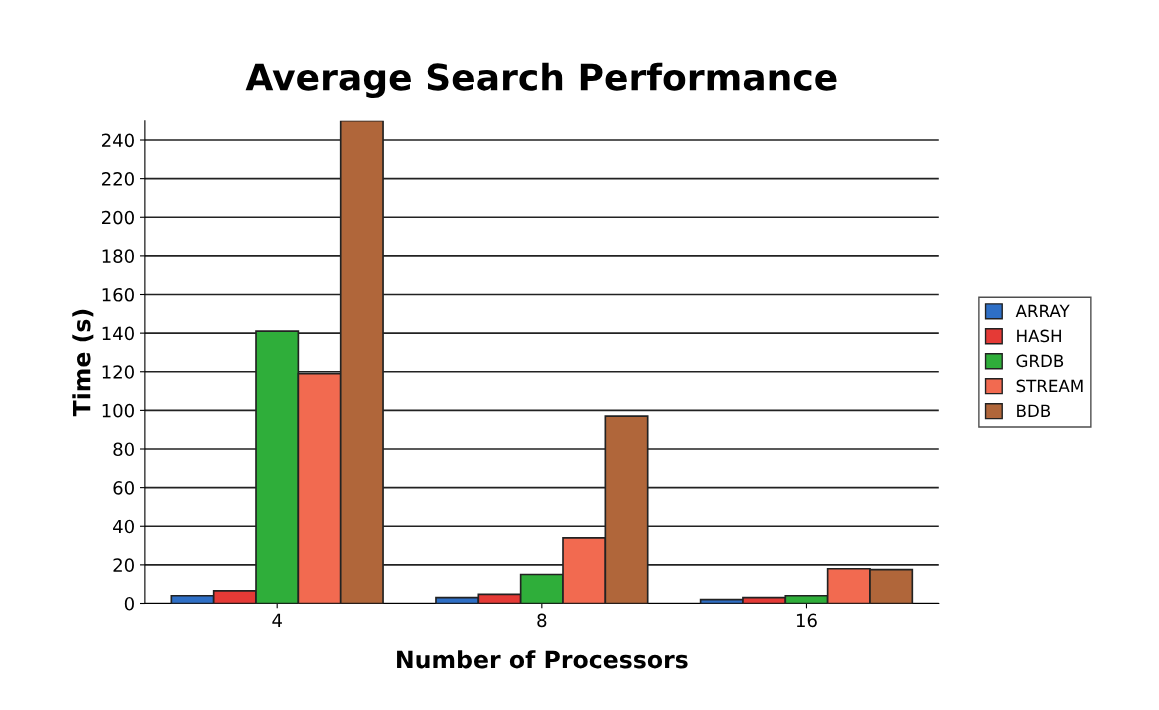 Image resolution: width=1159 pixels, height=710 pixels. I want to click on y-tick-label: 160, so click(118, 294).